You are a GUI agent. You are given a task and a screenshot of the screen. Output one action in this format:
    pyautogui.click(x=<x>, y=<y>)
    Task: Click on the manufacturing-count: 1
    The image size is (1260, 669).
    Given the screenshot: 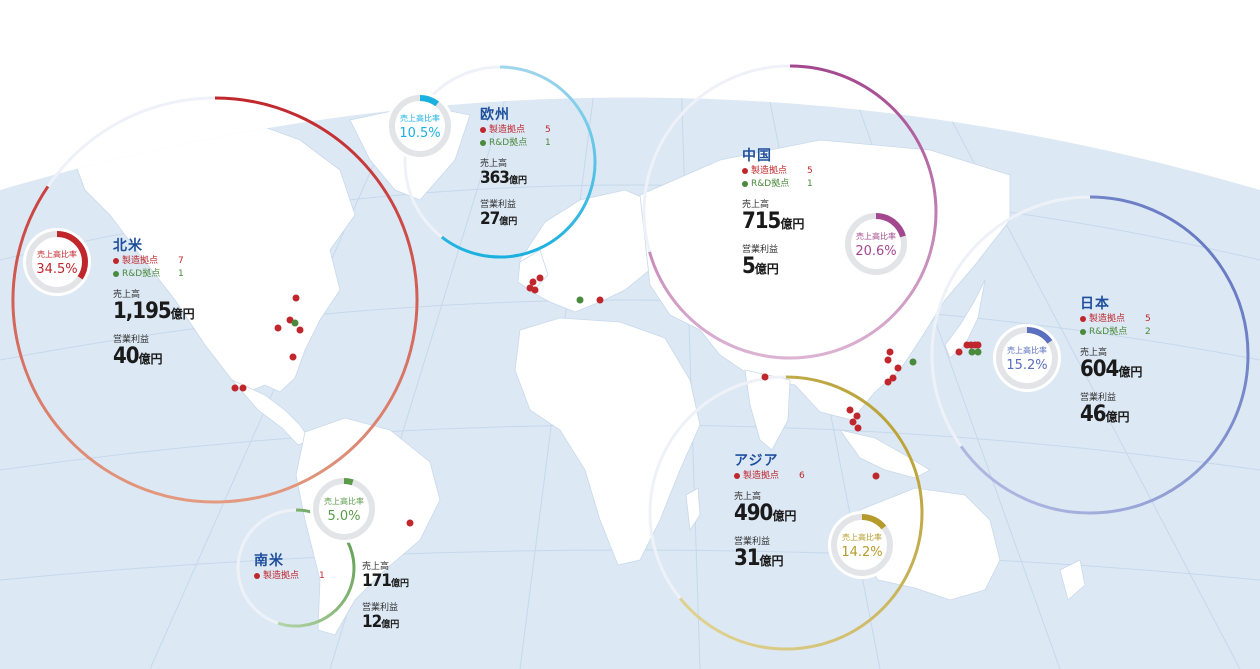 What is the action you would take?
    pyautogui.click(x=322, y=576)
    